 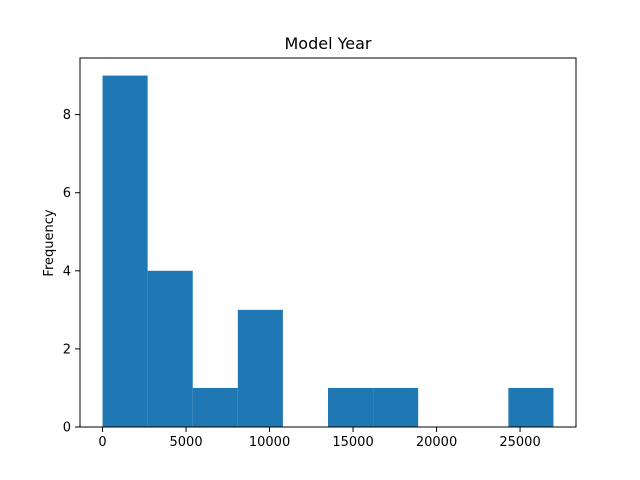 What do you see at coordinates (102, 442) in the screenshot?
I see `x-tick-label: 0` at bounding box center [102, 442].